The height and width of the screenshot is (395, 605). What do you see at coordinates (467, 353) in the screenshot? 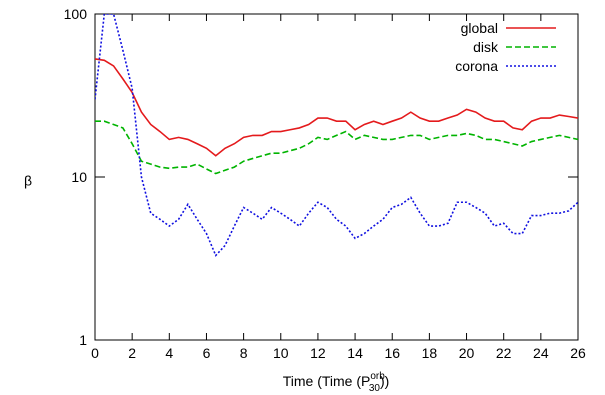
I see `x-tick-label: 20` at bounding box center [467, 353].